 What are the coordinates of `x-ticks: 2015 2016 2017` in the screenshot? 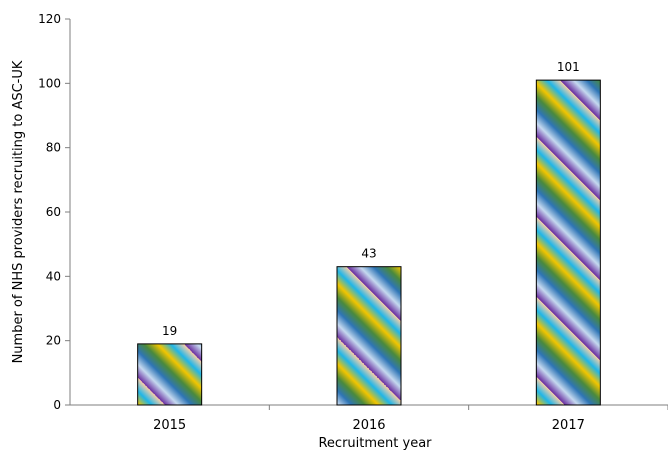 It's located at (410, 419).